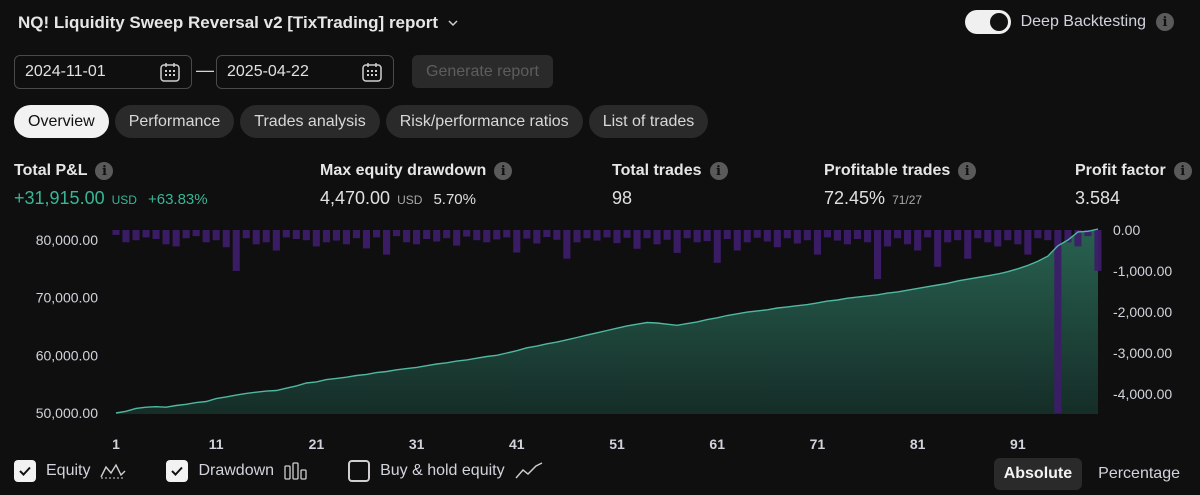 This screenshot has width=1200, height=495. What do you see at coordinates (1120, 170) in the screenshot?
I see `stat-label: Profit factor` at bounding box center [1120, 170].